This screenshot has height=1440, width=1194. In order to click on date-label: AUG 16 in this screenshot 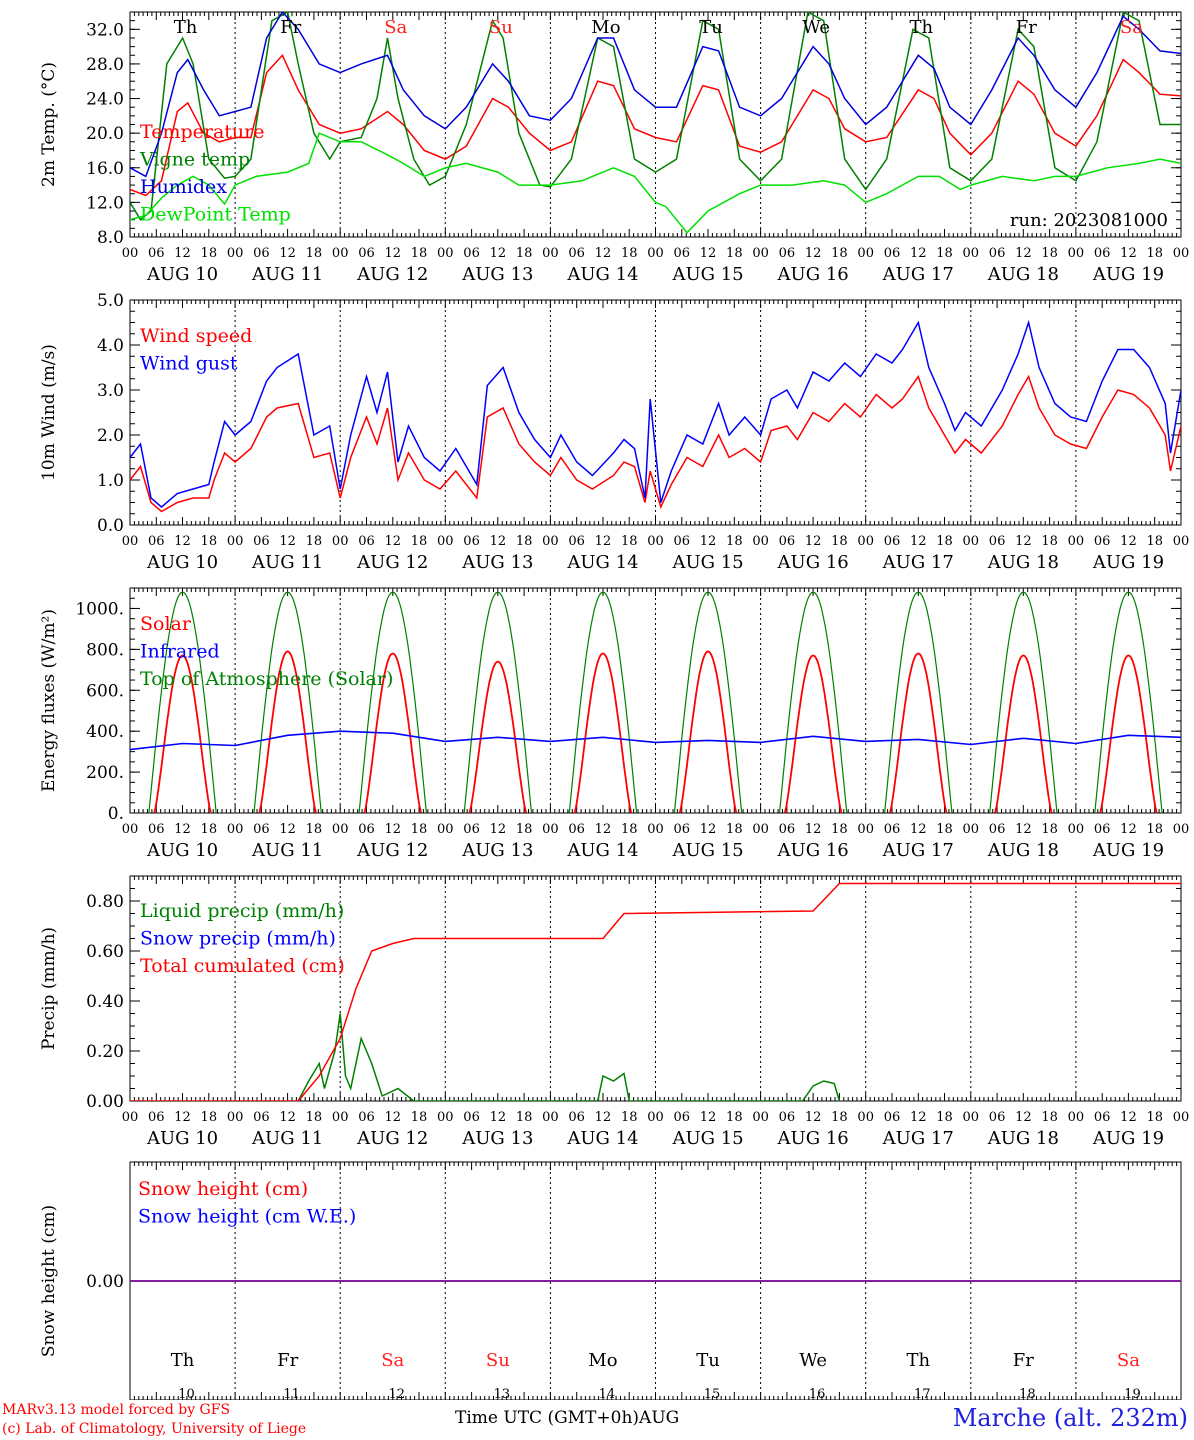, I will do `click(813, 562)`.